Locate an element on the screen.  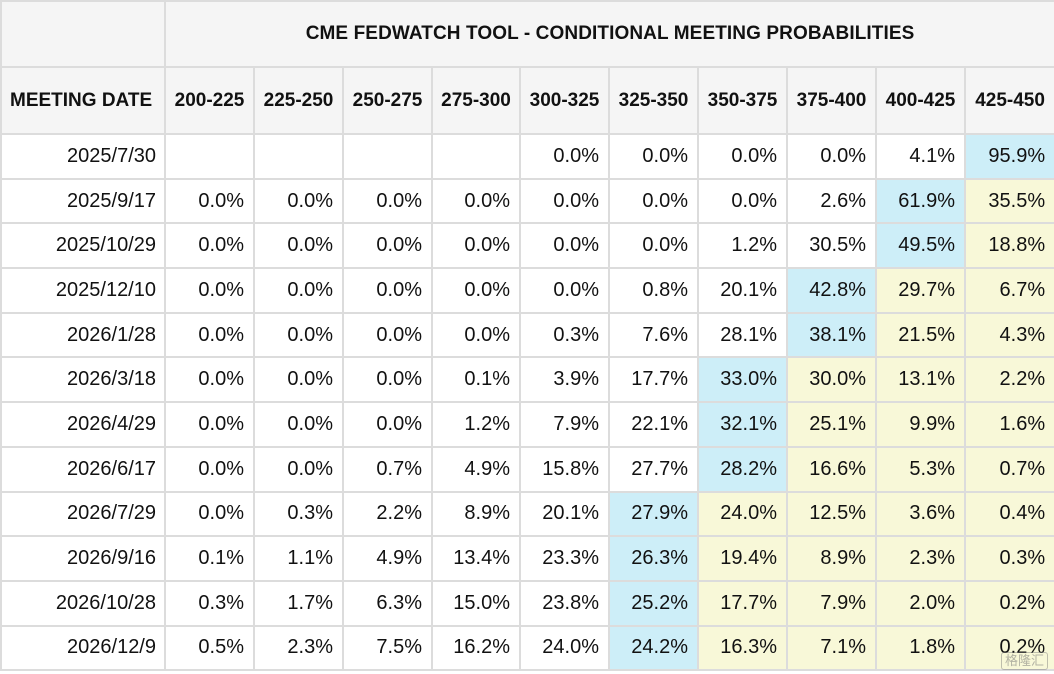
meeting-date-cell: 2025/12/10 is located at coordinates (83, 290).